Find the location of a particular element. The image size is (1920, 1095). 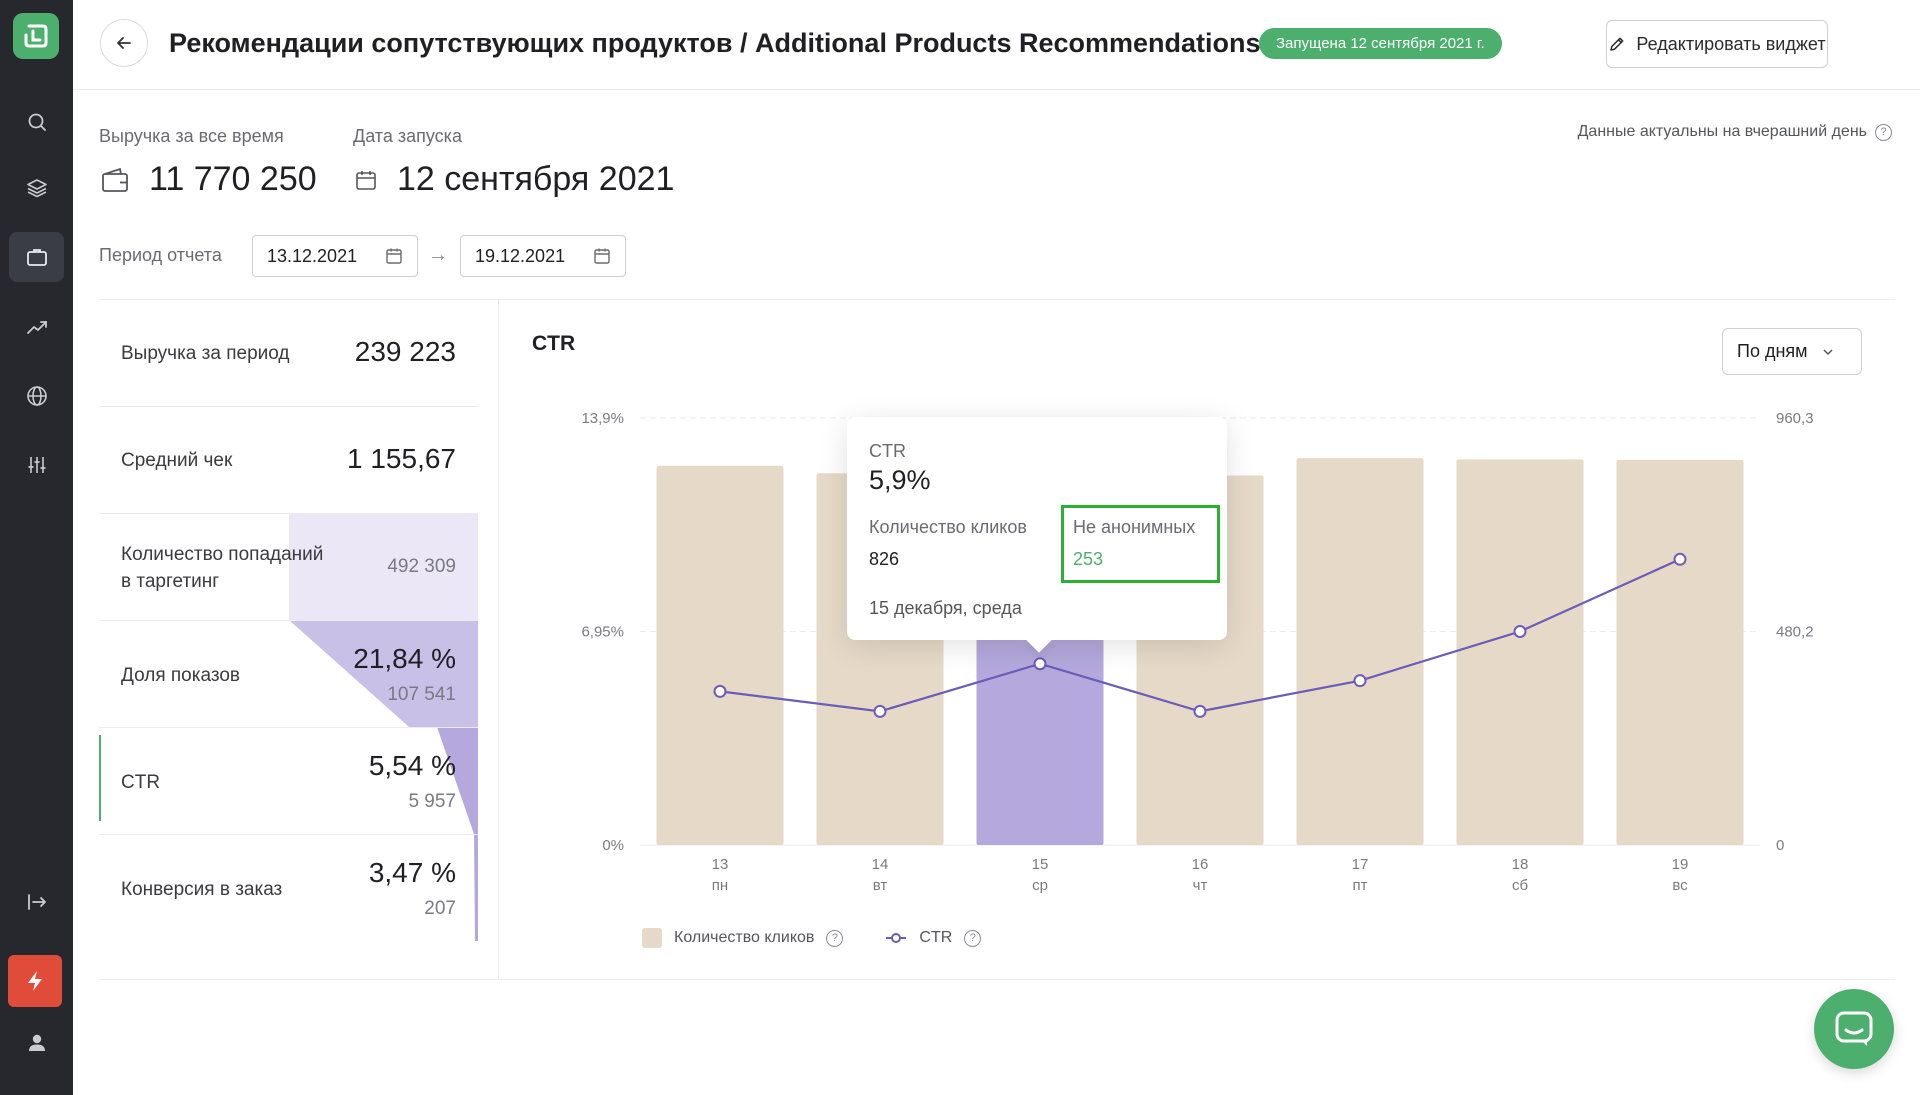

trend-icon is located at coordinates (36, 327).